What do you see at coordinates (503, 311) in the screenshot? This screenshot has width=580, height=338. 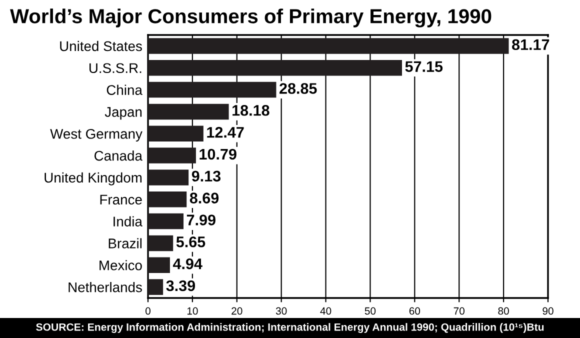 I see `x-tick-label: 80` at bounding box center [503, 311].